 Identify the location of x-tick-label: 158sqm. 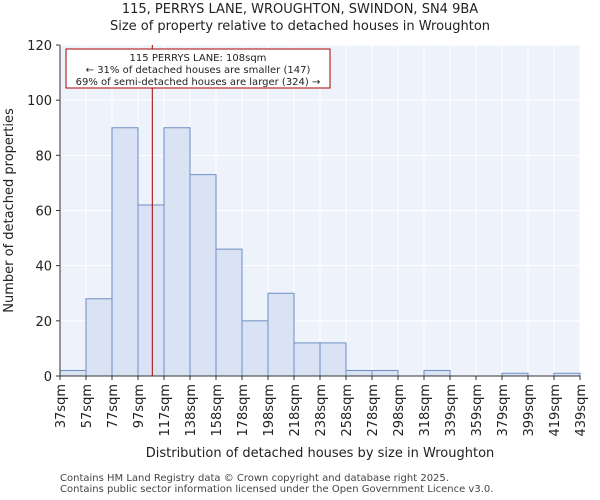
(217, 410).